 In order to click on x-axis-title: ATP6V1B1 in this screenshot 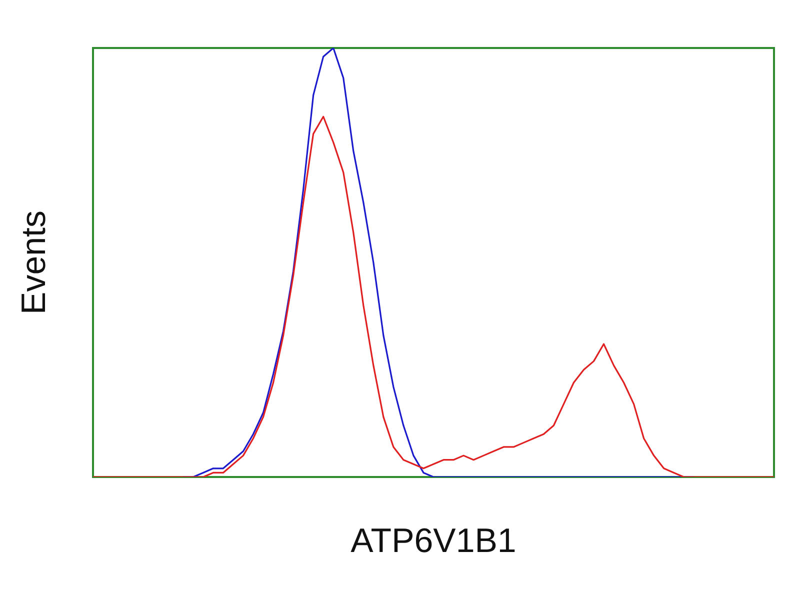, I will do `click(433, 541)`.